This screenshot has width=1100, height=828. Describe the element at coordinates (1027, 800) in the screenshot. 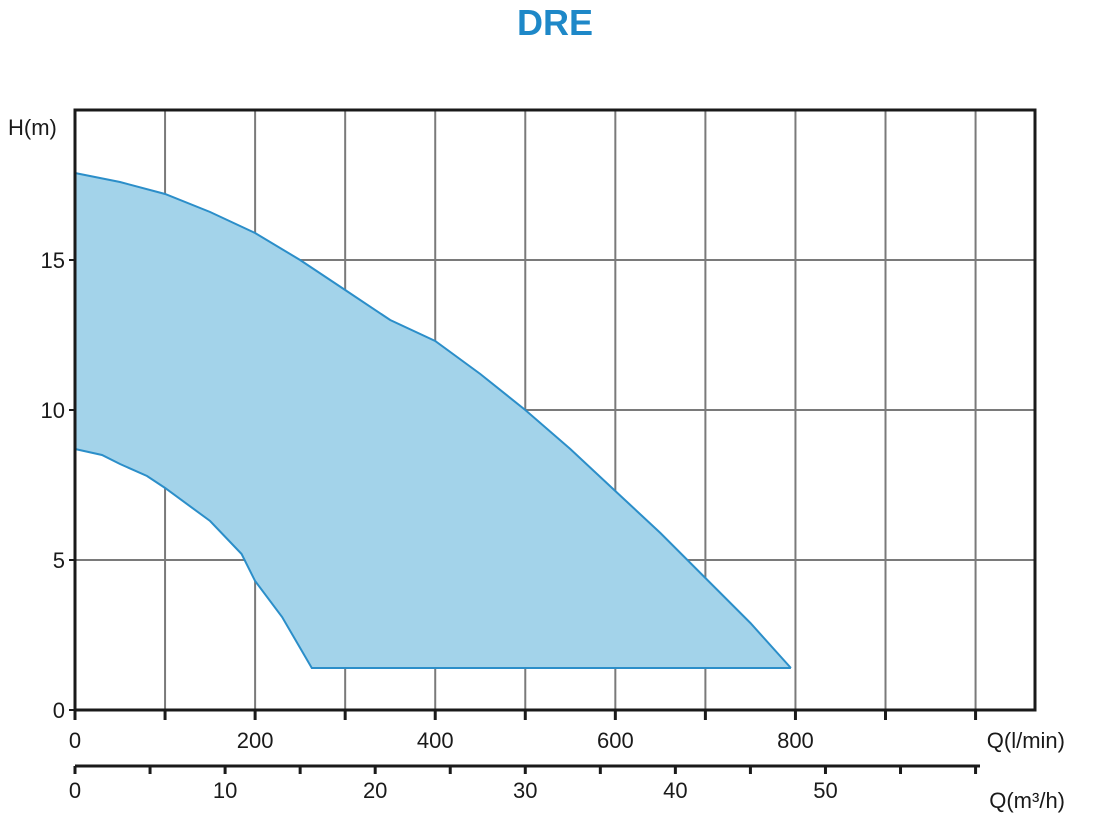

I see `x-axis-label-secondary: Q(m³/h)` at that location.